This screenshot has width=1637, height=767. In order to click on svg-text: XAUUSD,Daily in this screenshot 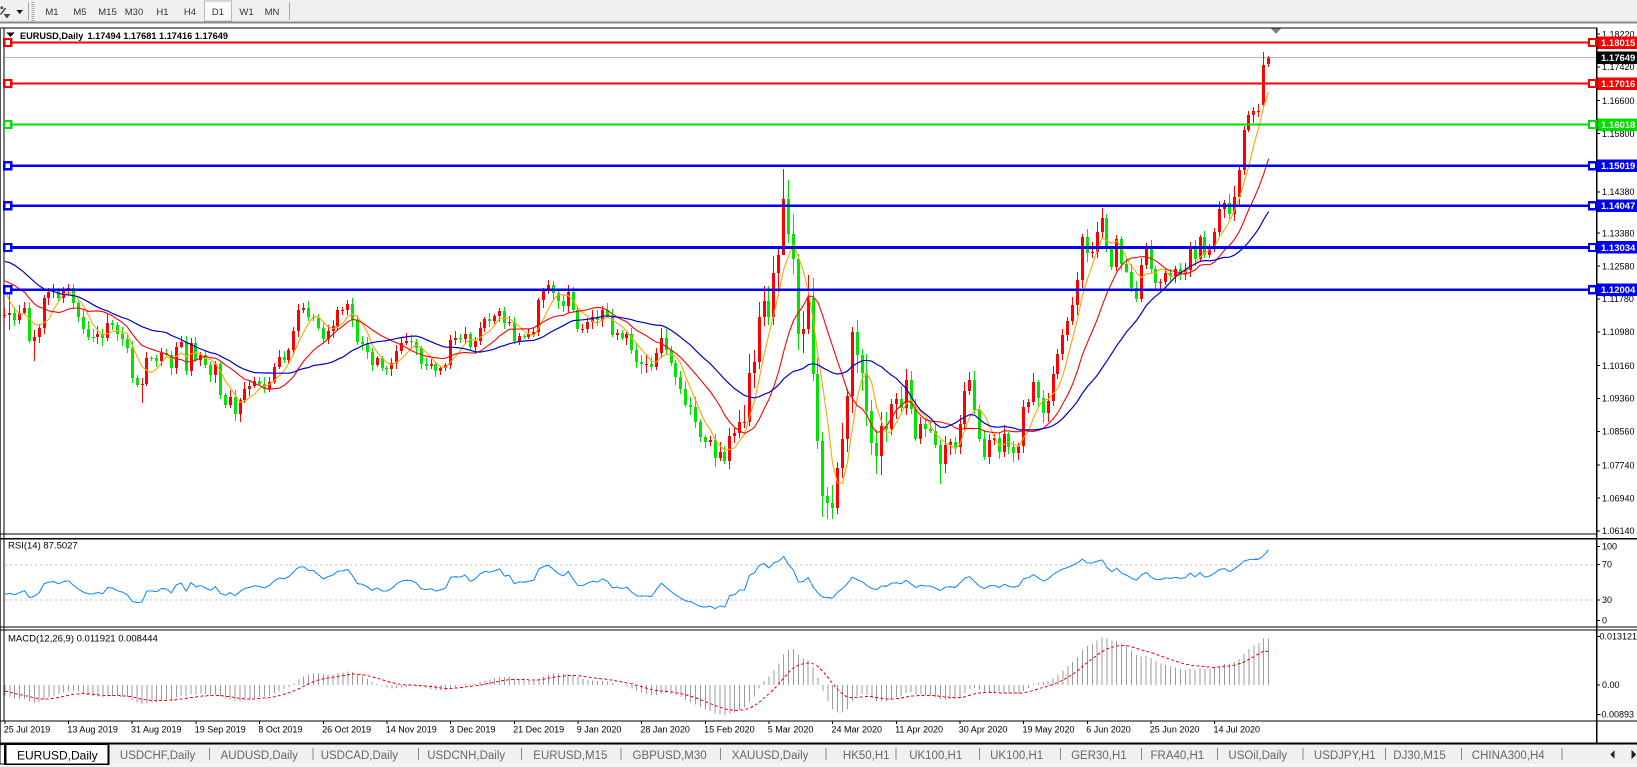, I will do `click(770, 756)`.